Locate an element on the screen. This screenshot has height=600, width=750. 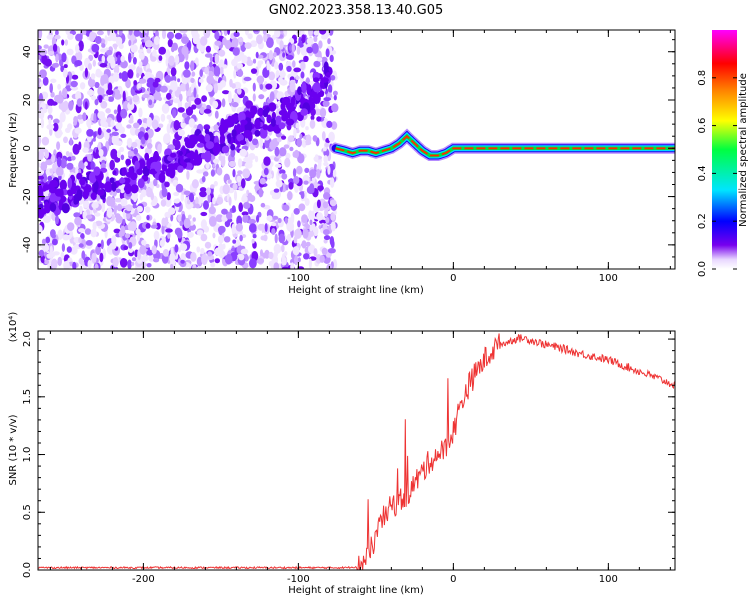
y-tick-label: 0.5 is located at coordinates (27, 512).